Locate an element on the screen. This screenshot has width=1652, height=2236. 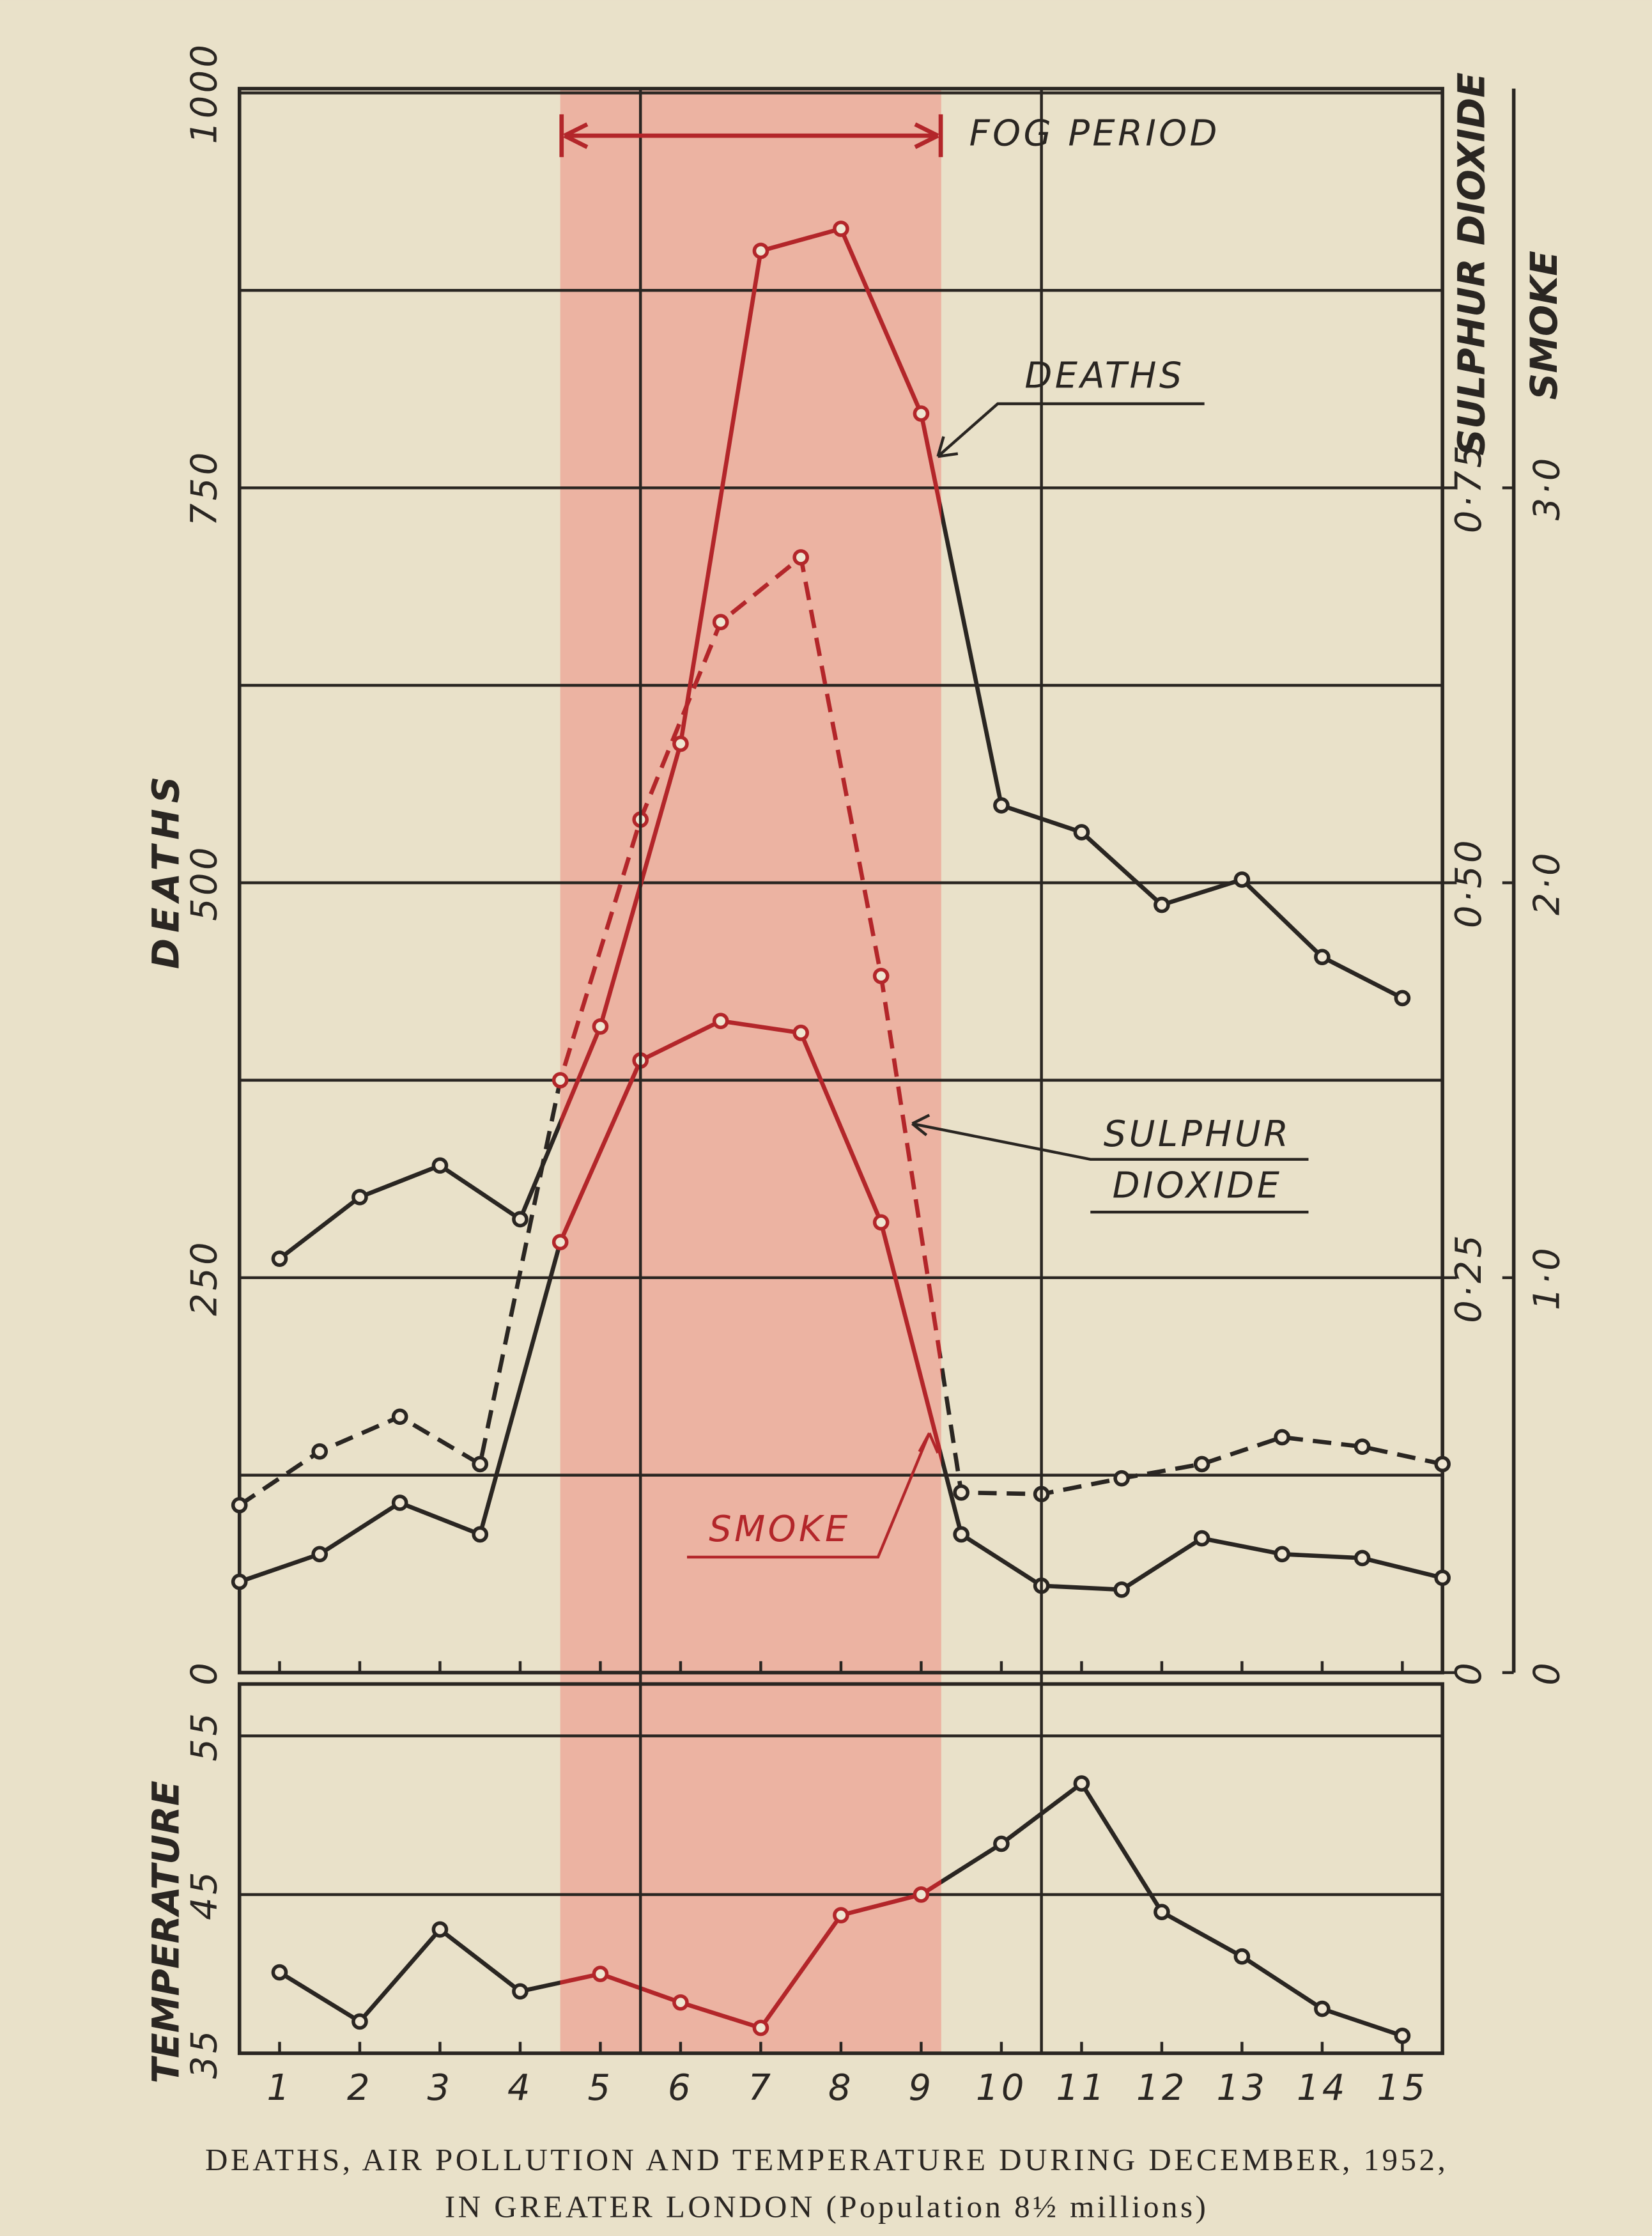
x-tick-label: 15 is located at coordinates (1402, 2088).